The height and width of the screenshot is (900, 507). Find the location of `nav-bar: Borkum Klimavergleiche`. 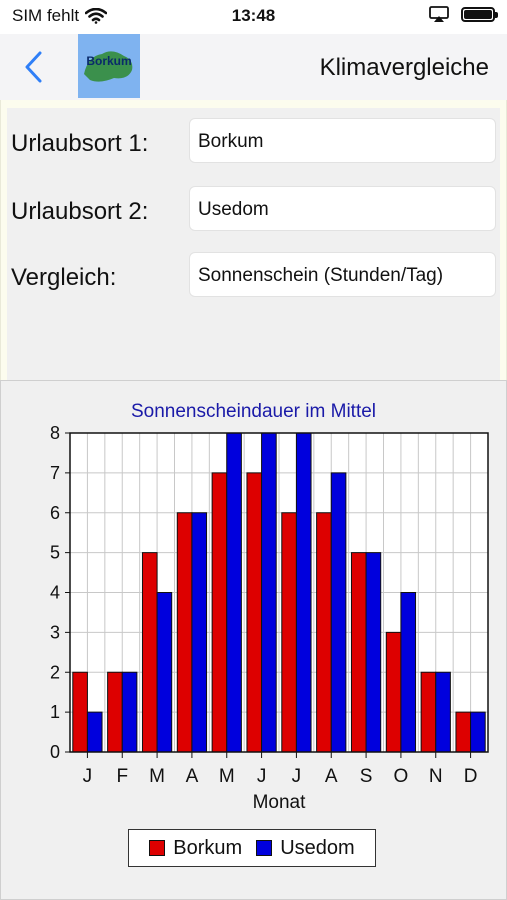

nav-bar: Borkum Klimavergleiche is located at coordinates (253, 67).